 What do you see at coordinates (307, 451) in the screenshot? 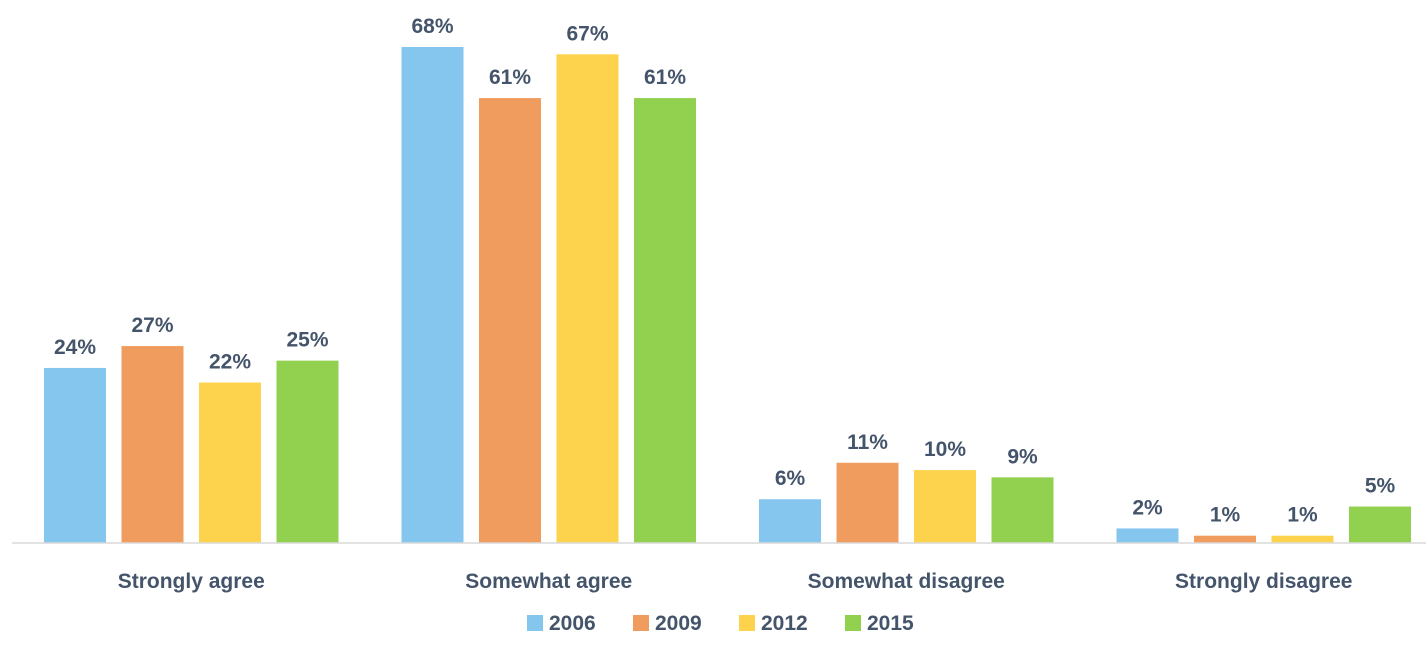
I see `bar-strongly-agree-2015` at bounding box center [307, 451].